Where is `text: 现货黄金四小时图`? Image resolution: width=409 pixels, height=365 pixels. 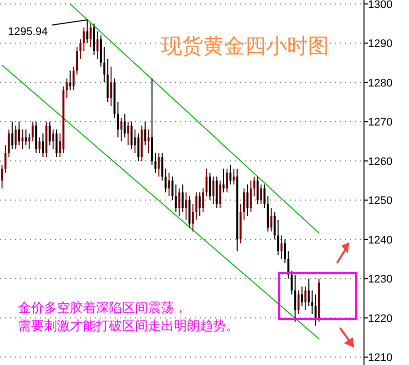 text: 现货黄金四小时图 is located at coordinates (245, 46).